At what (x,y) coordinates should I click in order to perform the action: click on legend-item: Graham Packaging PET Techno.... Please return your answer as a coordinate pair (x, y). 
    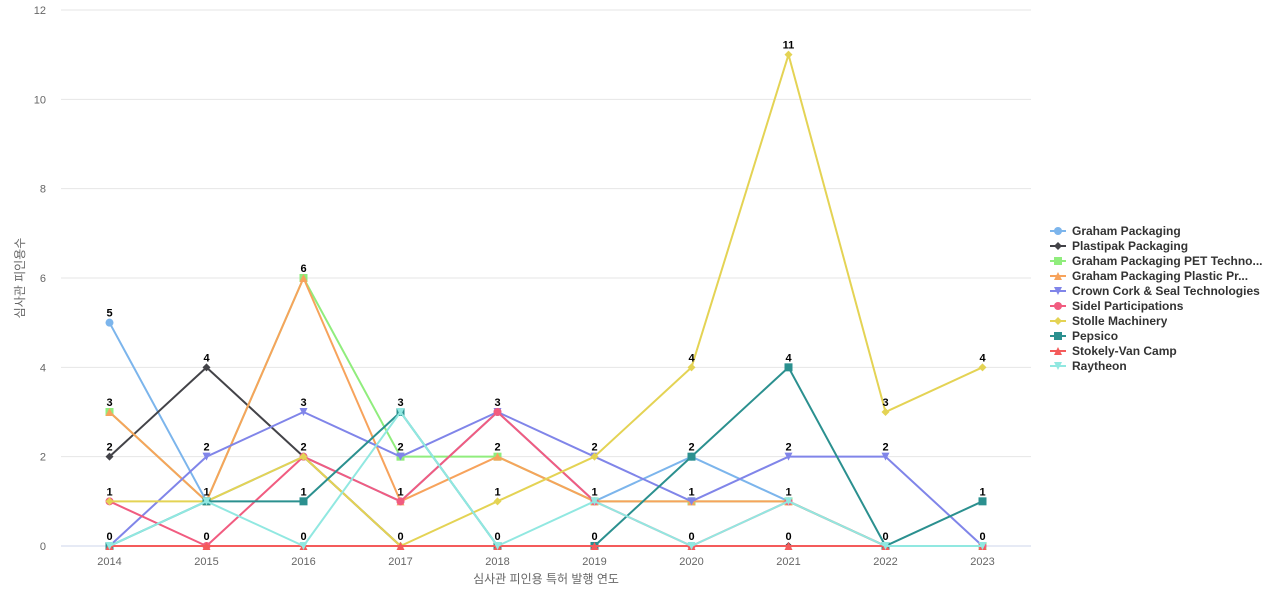
    Looking at the image, I should click on (1162, 260).